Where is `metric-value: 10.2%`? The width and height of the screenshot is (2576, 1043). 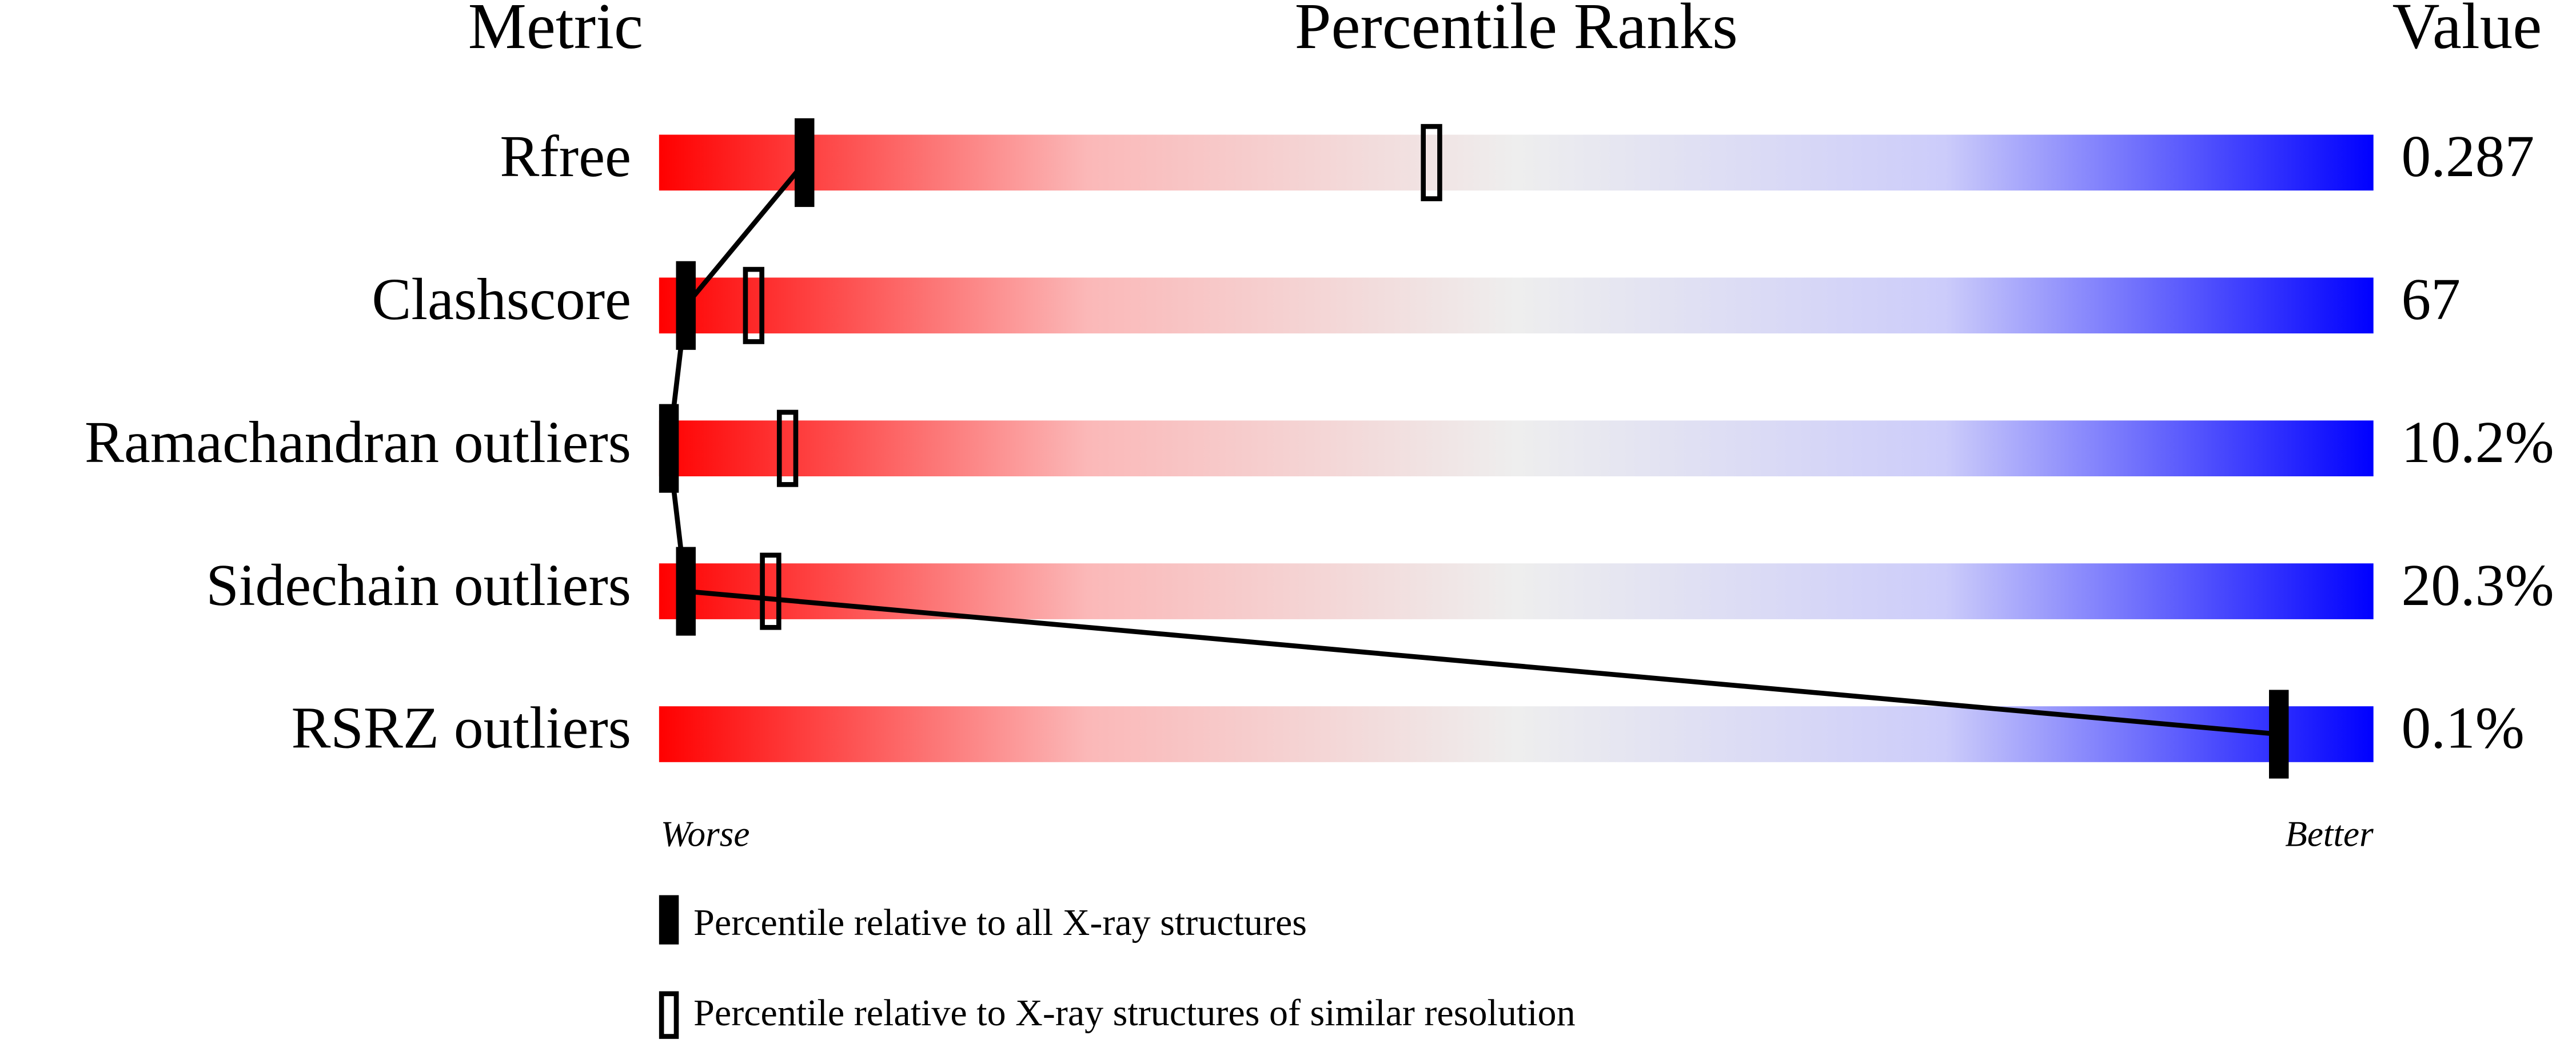 metric-value: 10.2% is located at coordinates (2478, 442).